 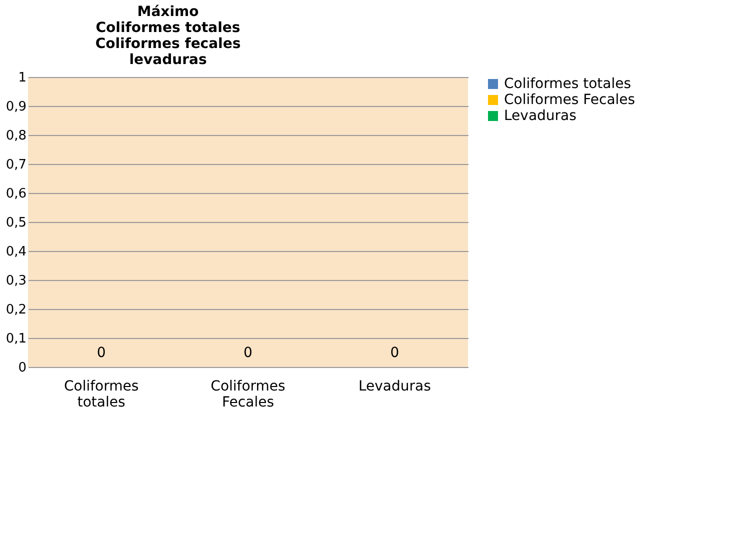 I want to click on x-tick-label: Levaduras, so click(x=394, y=386).